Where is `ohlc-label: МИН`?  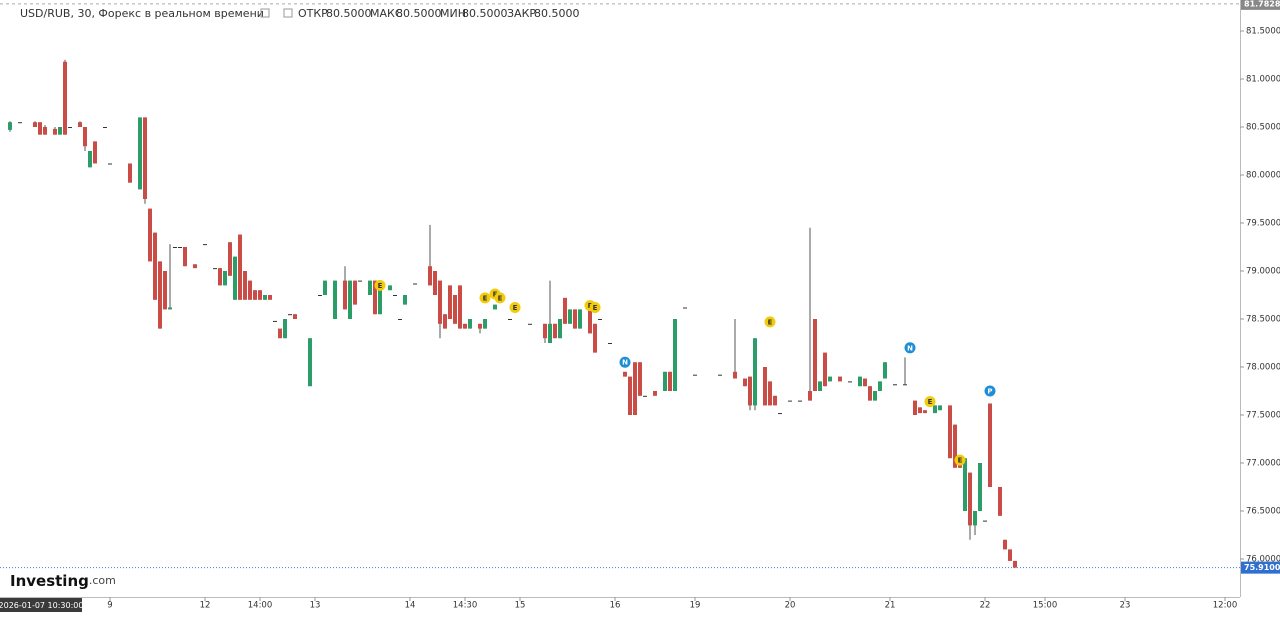
ohlc-label: МИН is located at coordinates (453, 13).